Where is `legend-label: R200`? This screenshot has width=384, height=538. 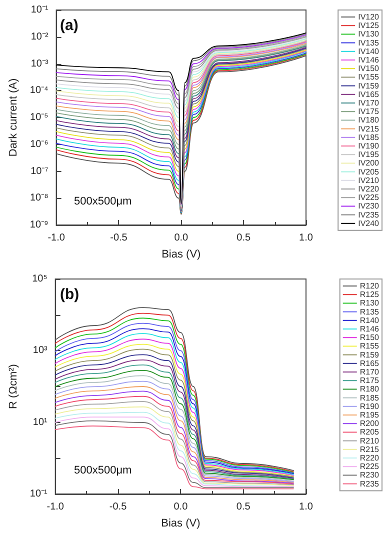
legend-label: R200 is located at coordinates (370, 423).